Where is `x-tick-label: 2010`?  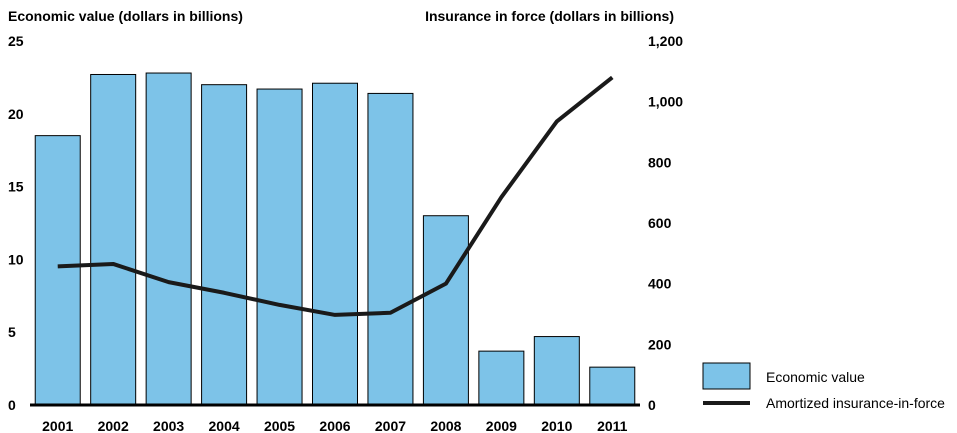 x-tick-label: 2010 is located at coordinates (556, 425).